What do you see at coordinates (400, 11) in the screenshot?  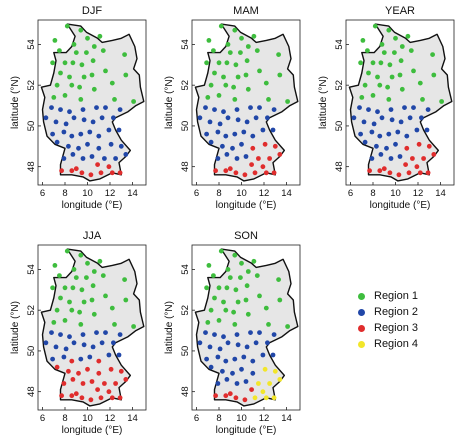 I see `panel-title: YEAR` at bounding box center [400, 11].